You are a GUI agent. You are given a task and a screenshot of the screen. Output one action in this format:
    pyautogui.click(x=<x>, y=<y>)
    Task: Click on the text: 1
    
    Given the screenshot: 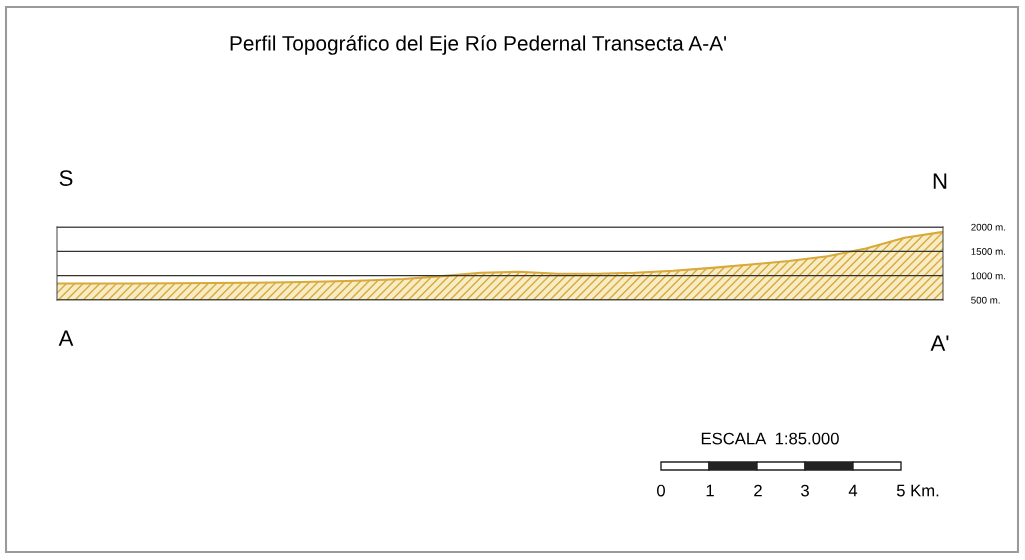 What is the action you would take?
    pyautogui.click(x=710, y=490)
    